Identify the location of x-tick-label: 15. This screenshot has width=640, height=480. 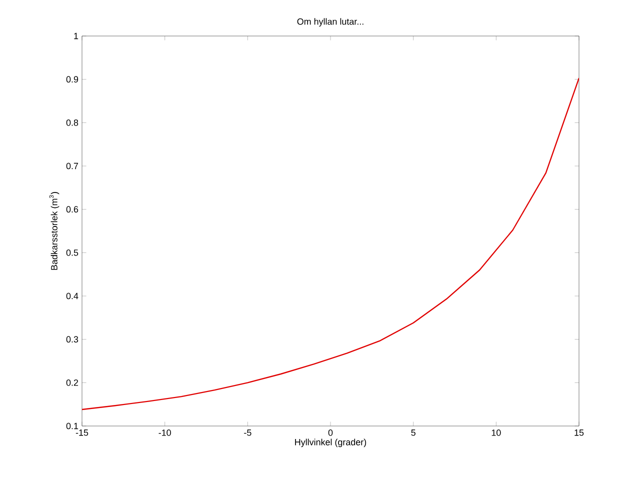
(579, 433).